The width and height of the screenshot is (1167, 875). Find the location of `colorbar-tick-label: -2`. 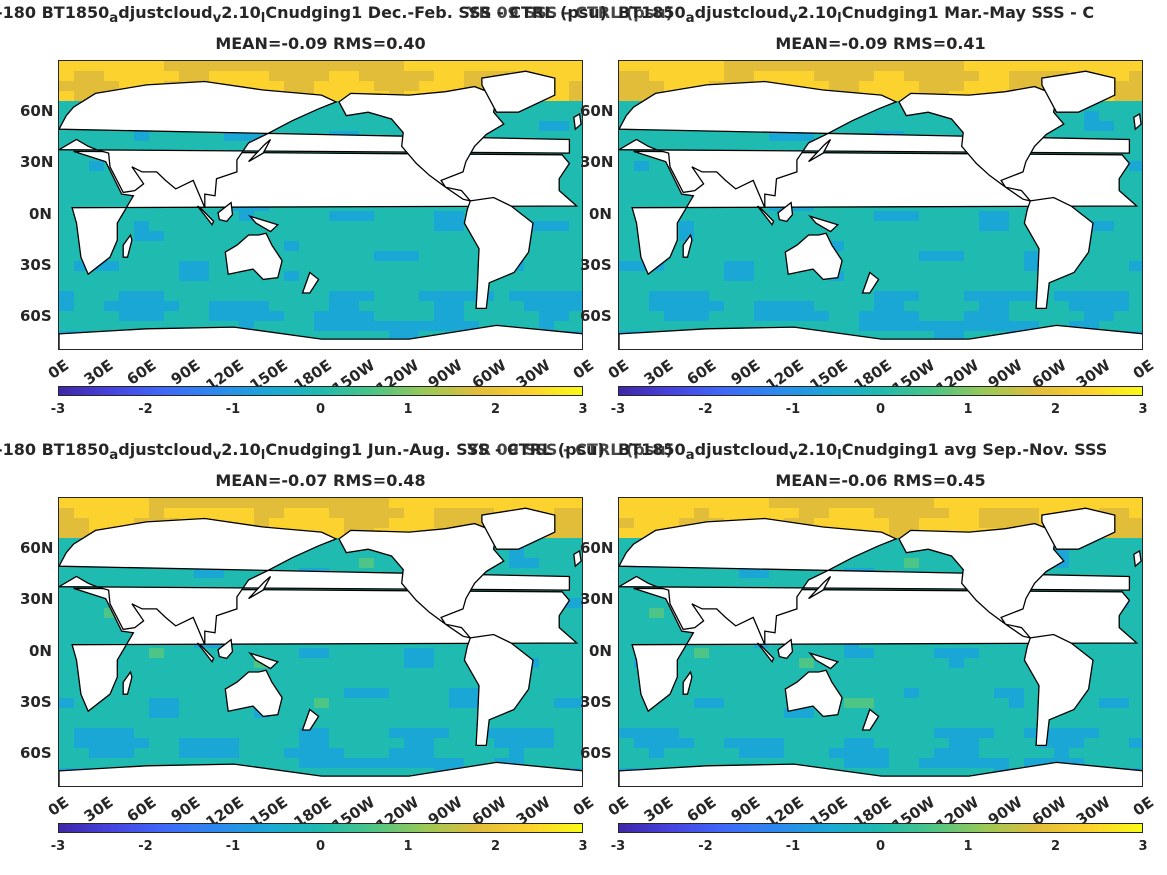

colorbar-tick-label: -2 is located at coordinates (705, 846).